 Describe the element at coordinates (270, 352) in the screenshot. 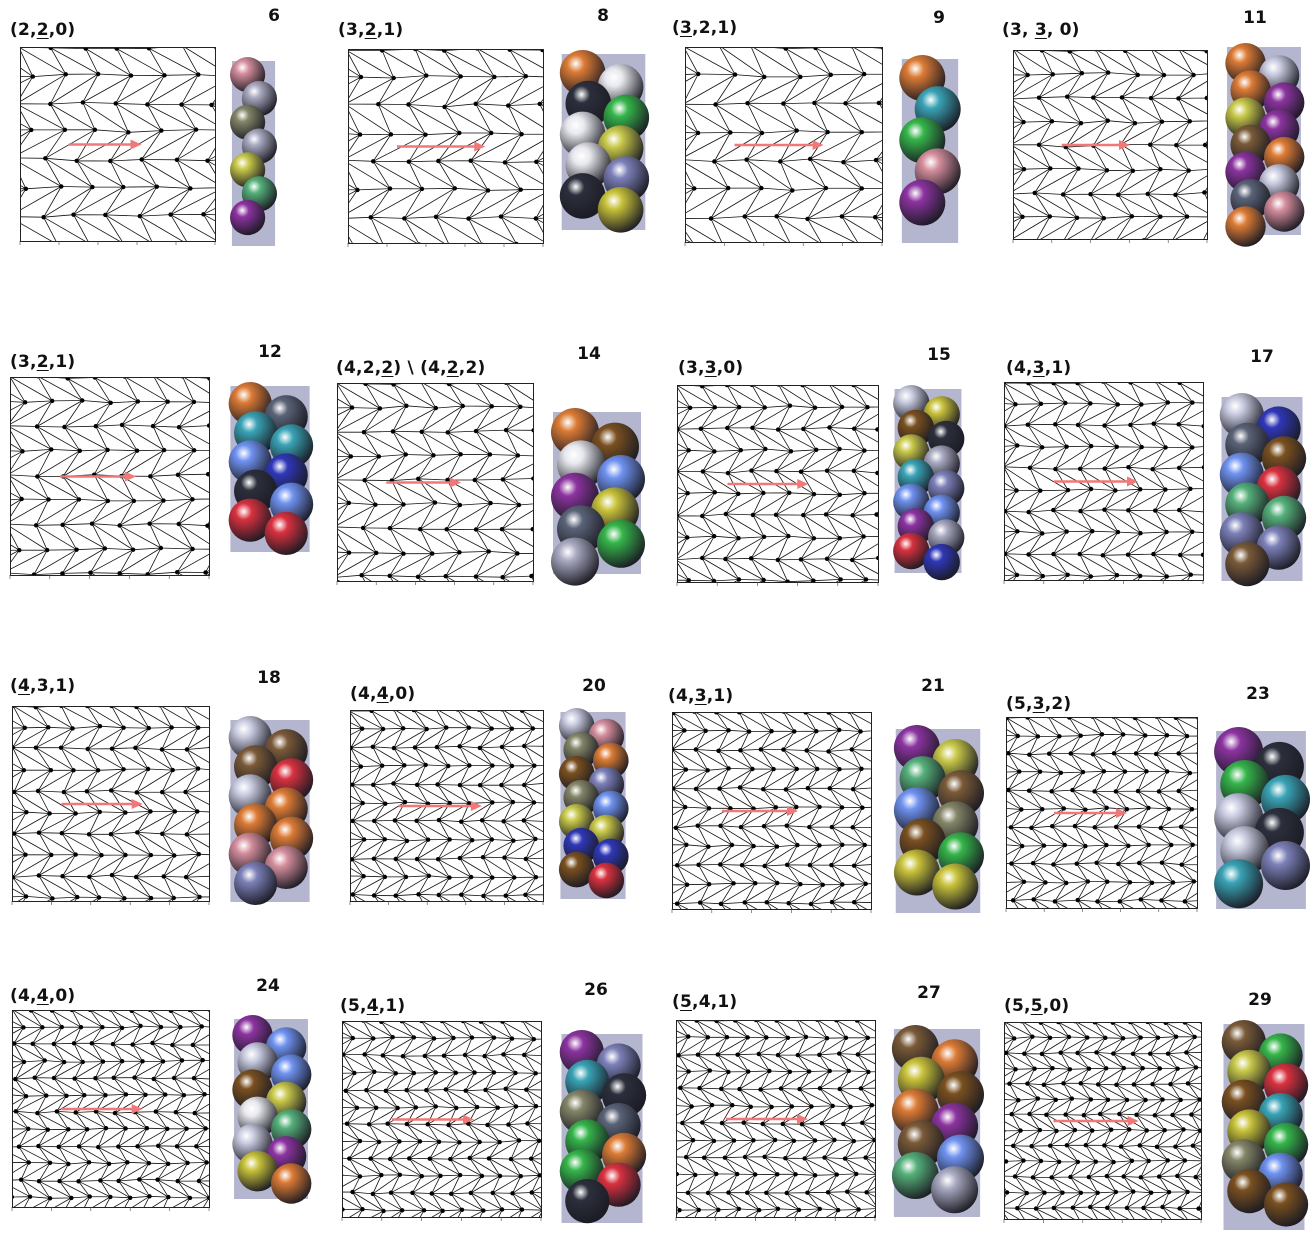

I see `sphere-count-label: 12` at that location.